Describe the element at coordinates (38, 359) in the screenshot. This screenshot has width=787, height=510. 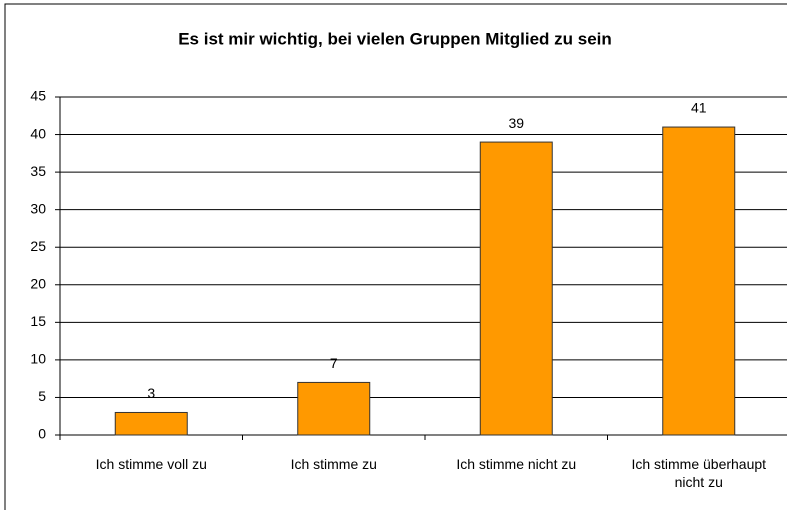
I see `y-tick-label: 10` at that location.